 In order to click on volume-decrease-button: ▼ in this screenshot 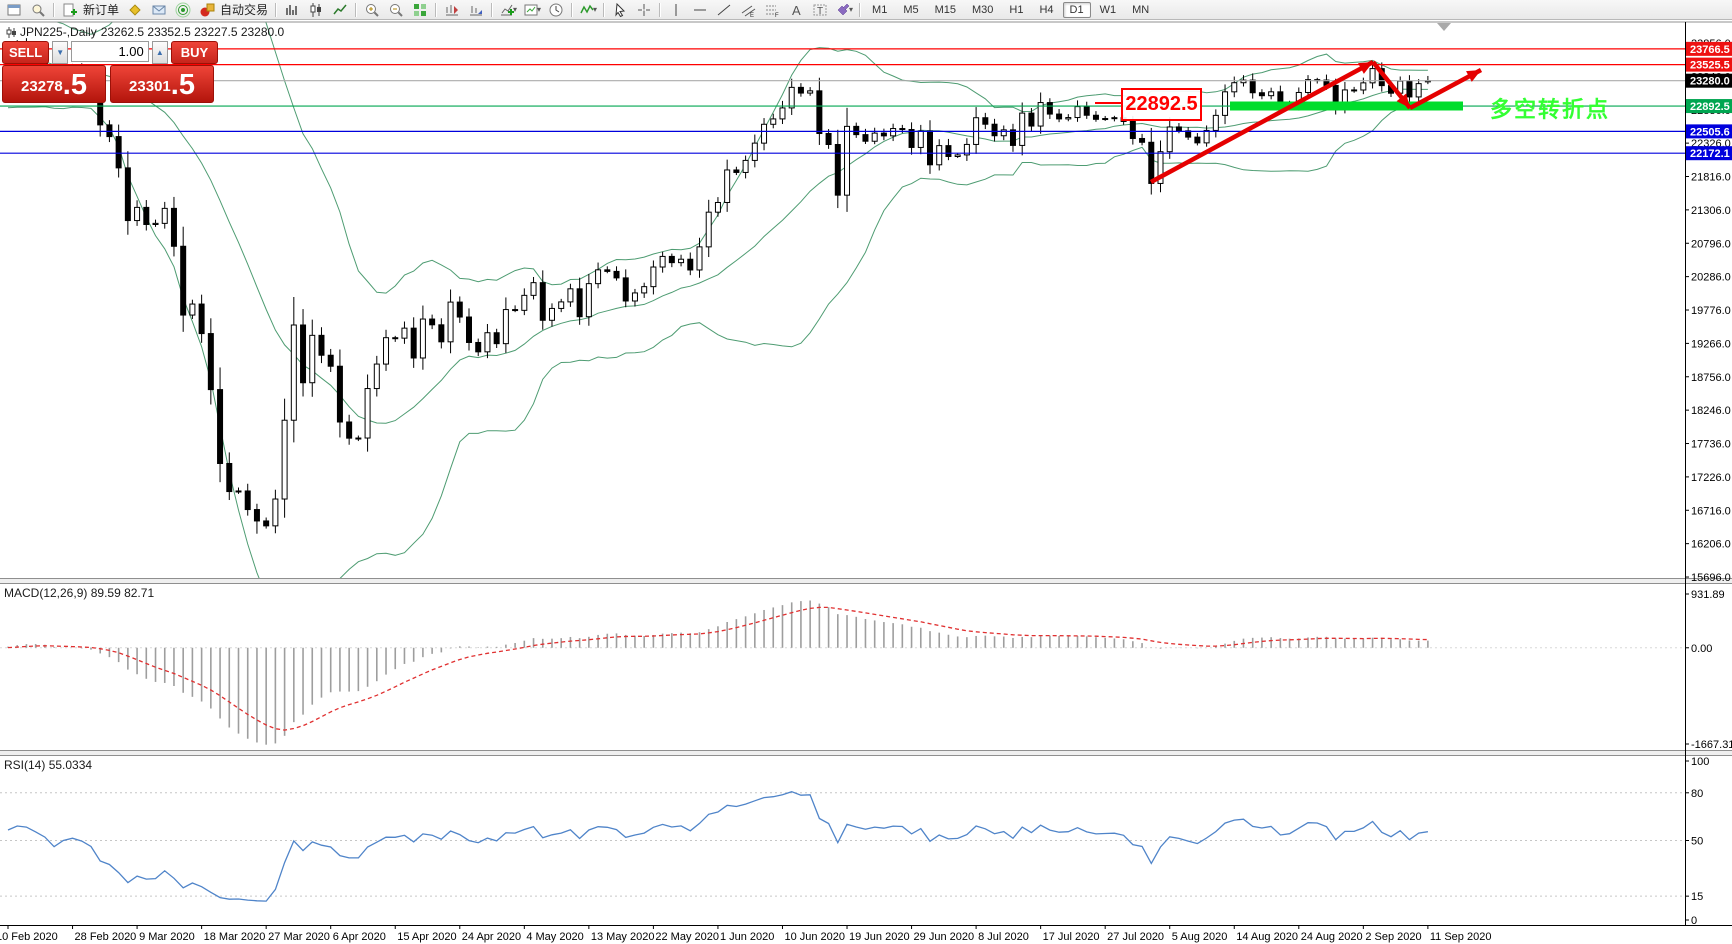, I will do `click(60, 52)`.